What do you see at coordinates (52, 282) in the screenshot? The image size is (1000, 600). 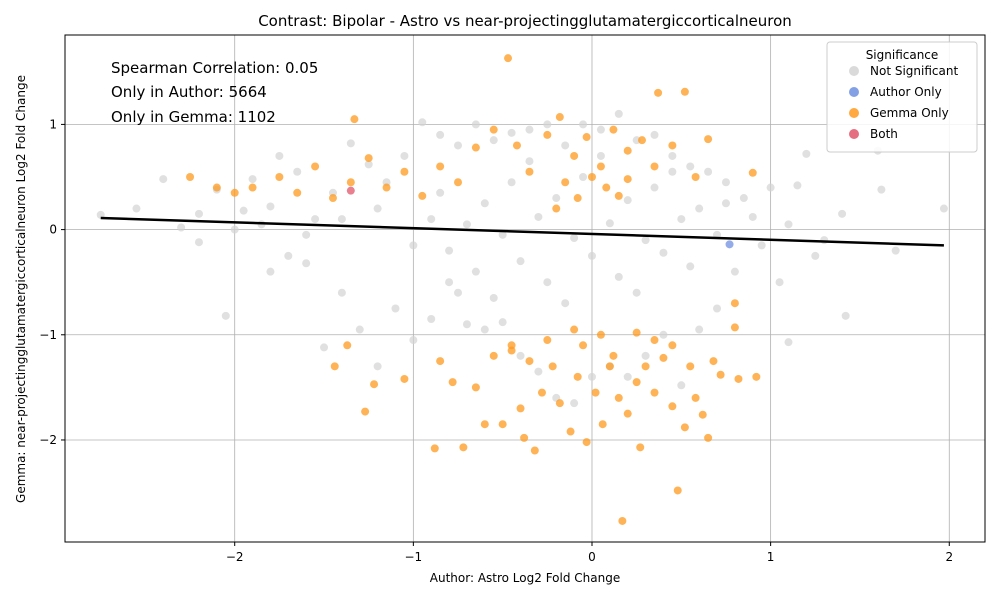 I see `y-axis-ticks: −2 −1 0 1` at bounding box center [52, 282].